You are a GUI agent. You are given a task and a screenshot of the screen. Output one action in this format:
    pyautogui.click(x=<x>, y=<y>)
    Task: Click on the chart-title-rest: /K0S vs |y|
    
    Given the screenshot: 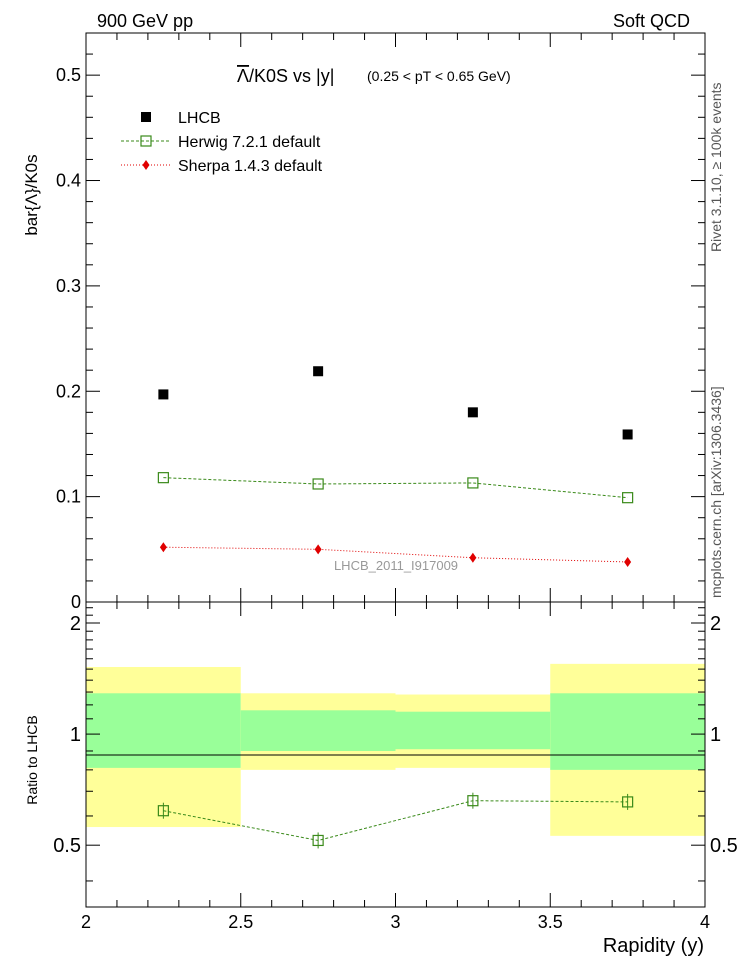 What is the action you would take?
    pyautogui.click(x=291, y=76)
    